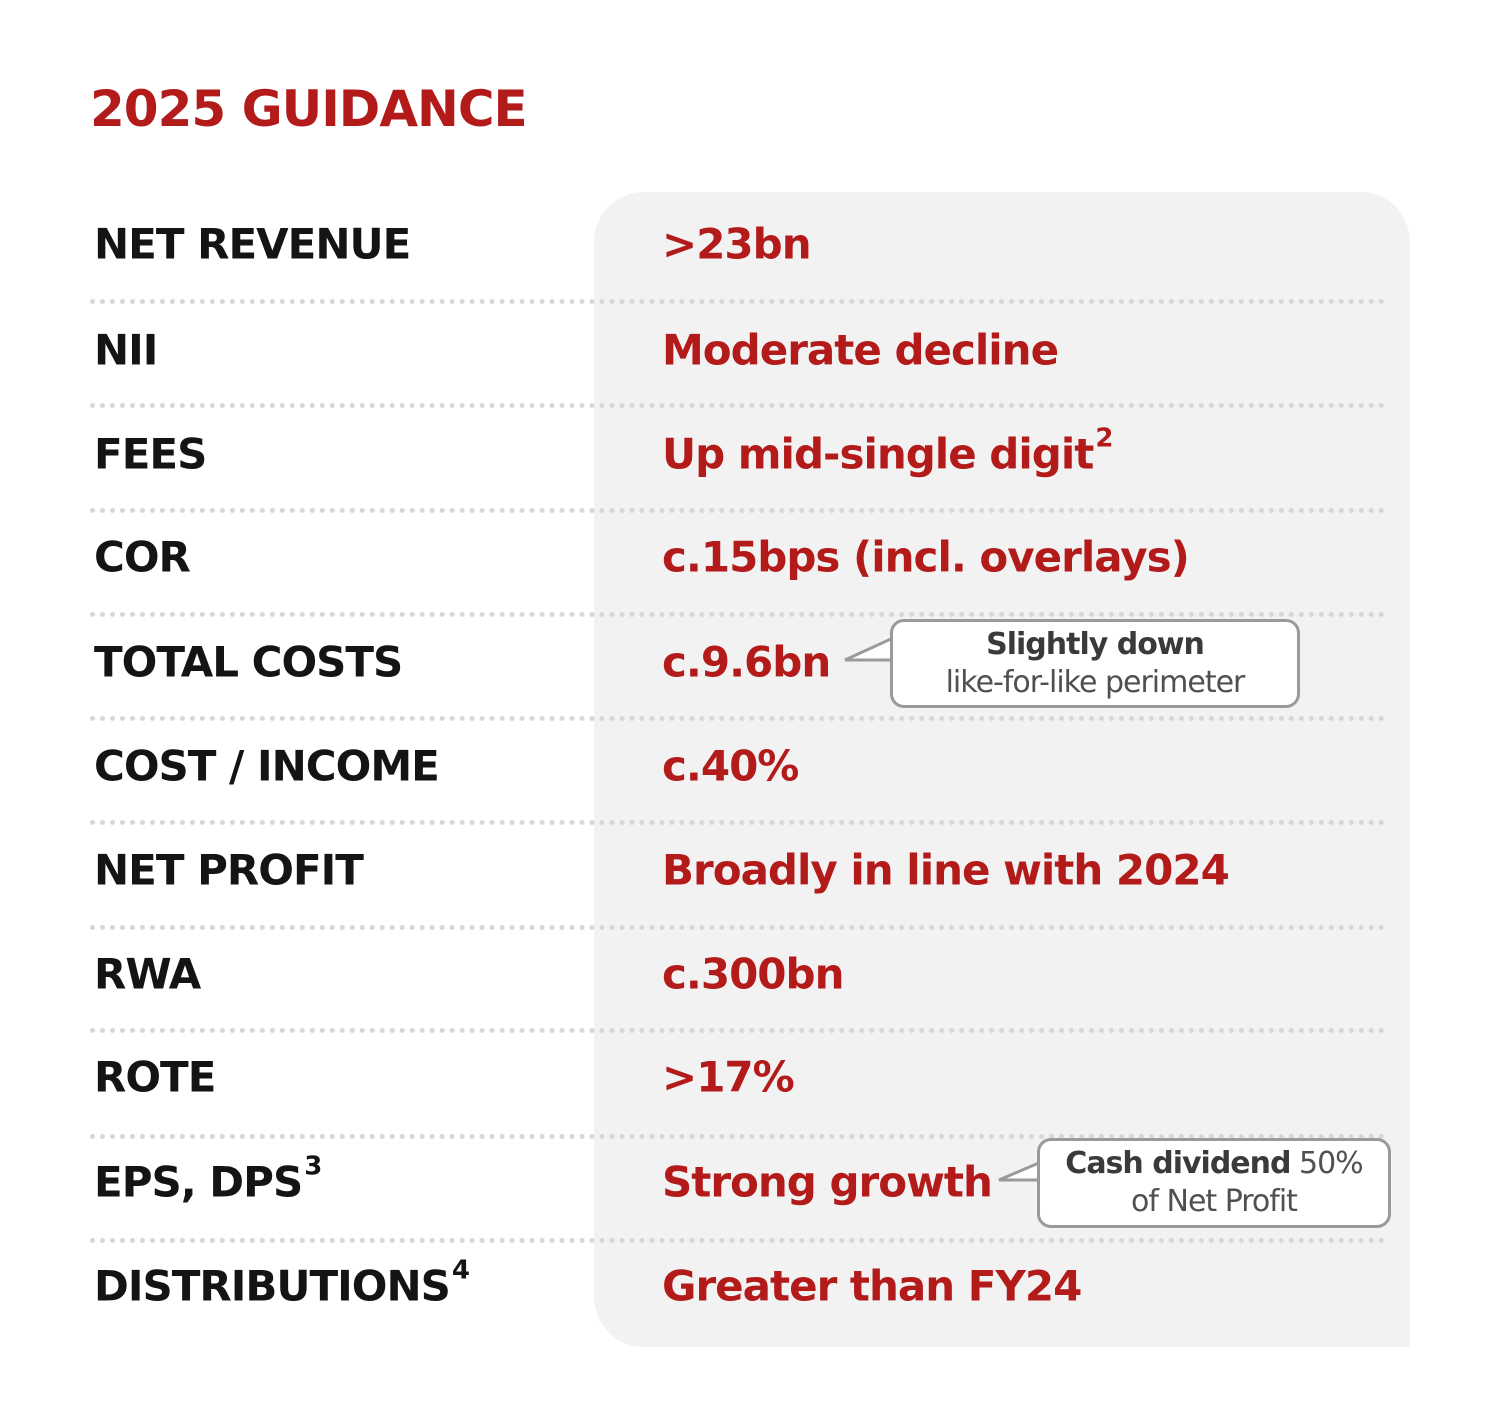 The height and width of the screenshot is (1427, 1500). Describe the element at coordinates (926, 557) in the screenshot. I see `row-value: c.15bps (incl. overlays)` at that location.